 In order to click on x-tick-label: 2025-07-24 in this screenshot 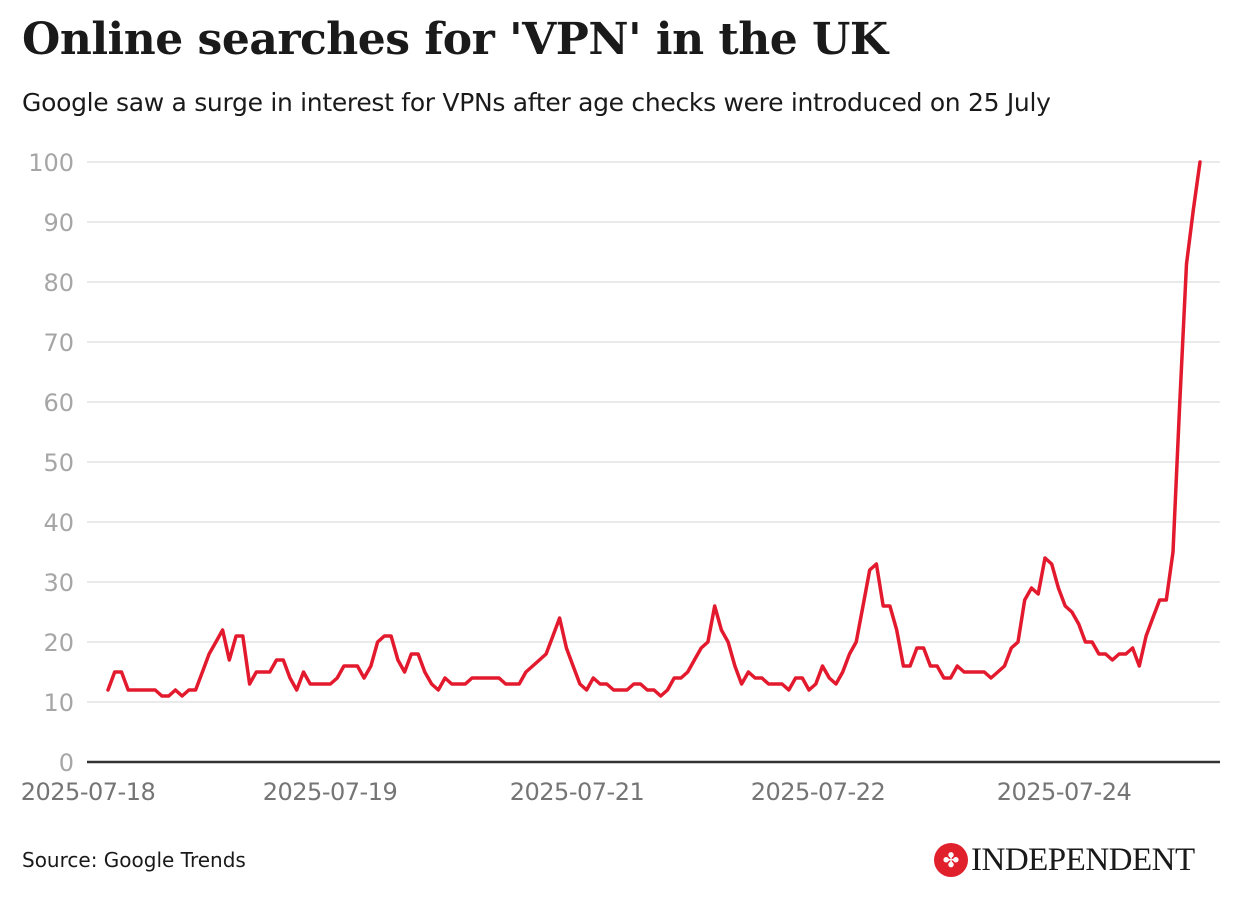, I will do `click(1064, 792)`.